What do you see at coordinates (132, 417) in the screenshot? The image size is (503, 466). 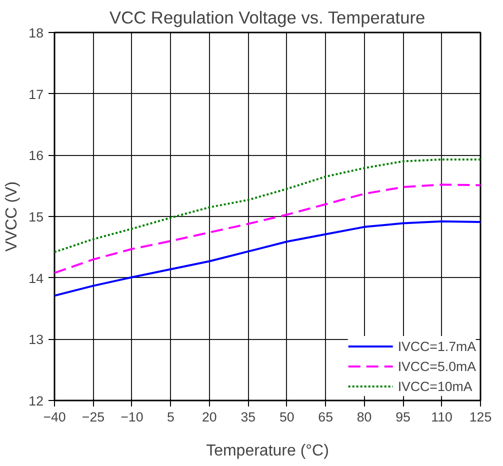 I see `x-tick-label: −10` at bounding box center [132, 417].